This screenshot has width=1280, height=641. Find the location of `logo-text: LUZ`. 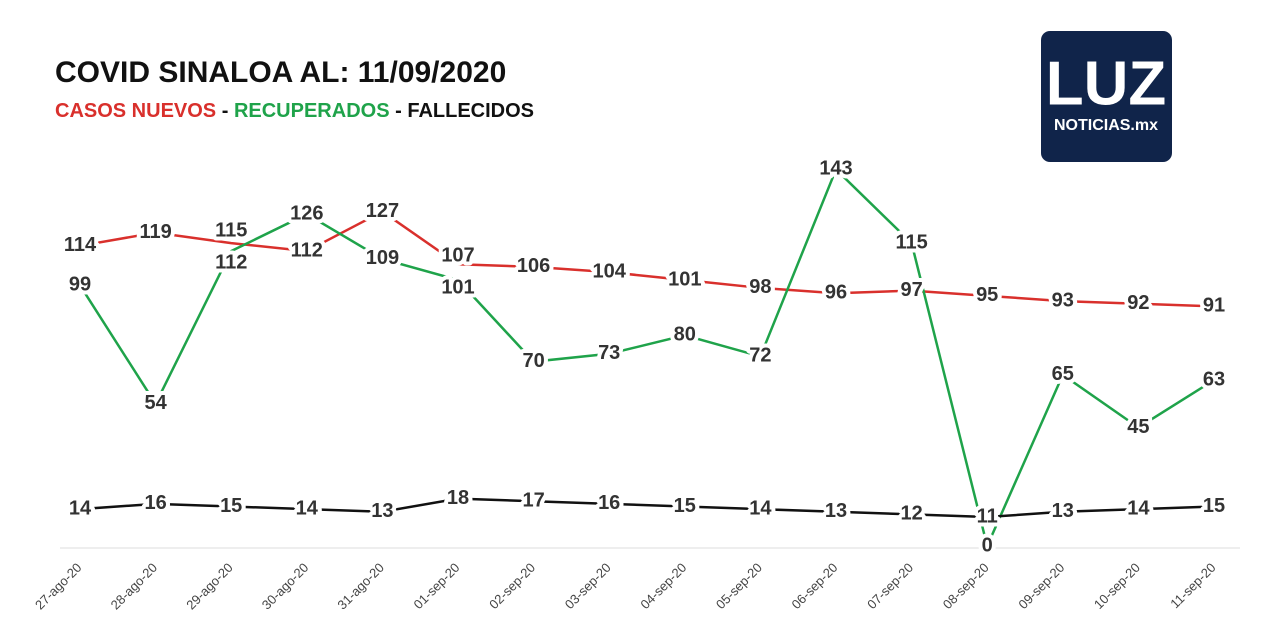

logo-text: LUZ is located at coordinates (1106, 83).